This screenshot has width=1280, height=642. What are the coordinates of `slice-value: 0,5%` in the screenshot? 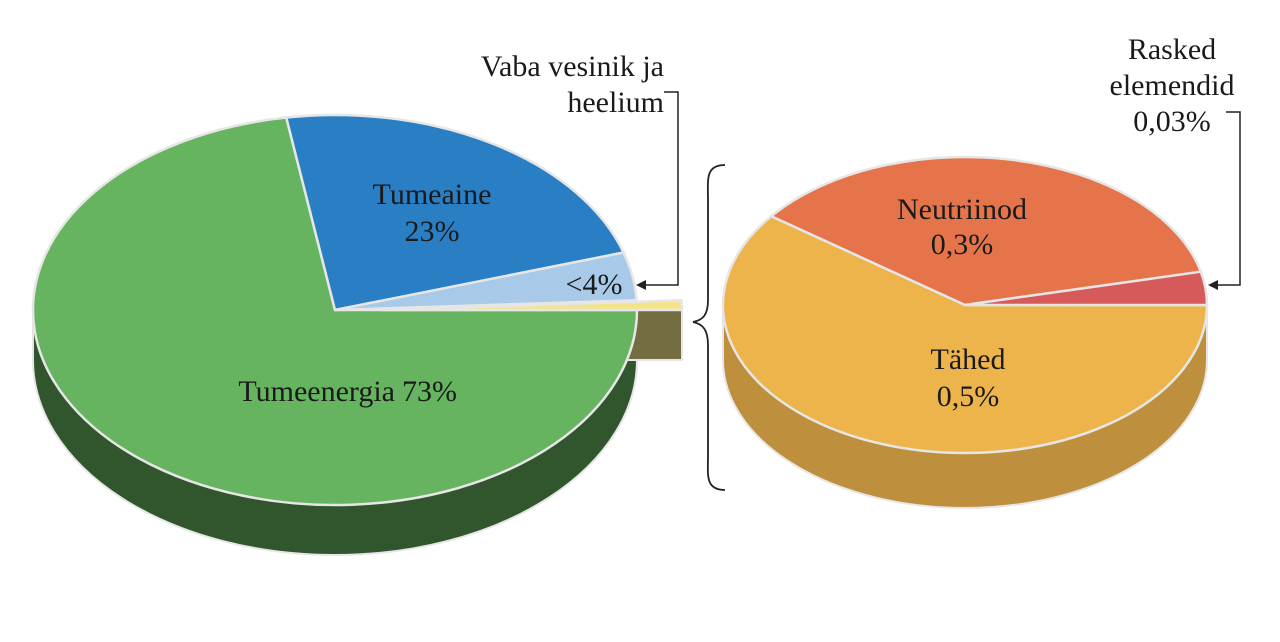 It's located at (968, 396).